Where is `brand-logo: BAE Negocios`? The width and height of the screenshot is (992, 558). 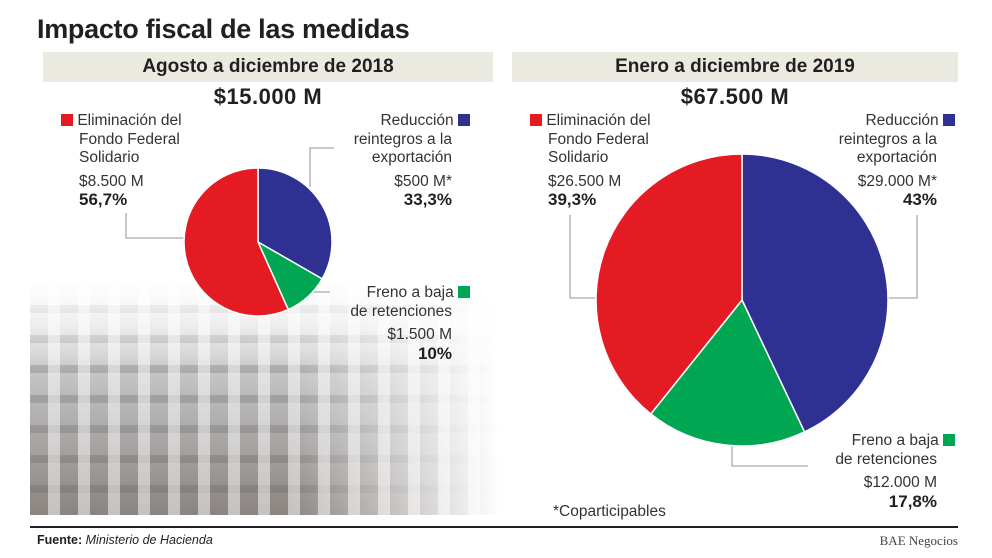
brand-logo: BAE Negocios is located at coordinates (918, 540).